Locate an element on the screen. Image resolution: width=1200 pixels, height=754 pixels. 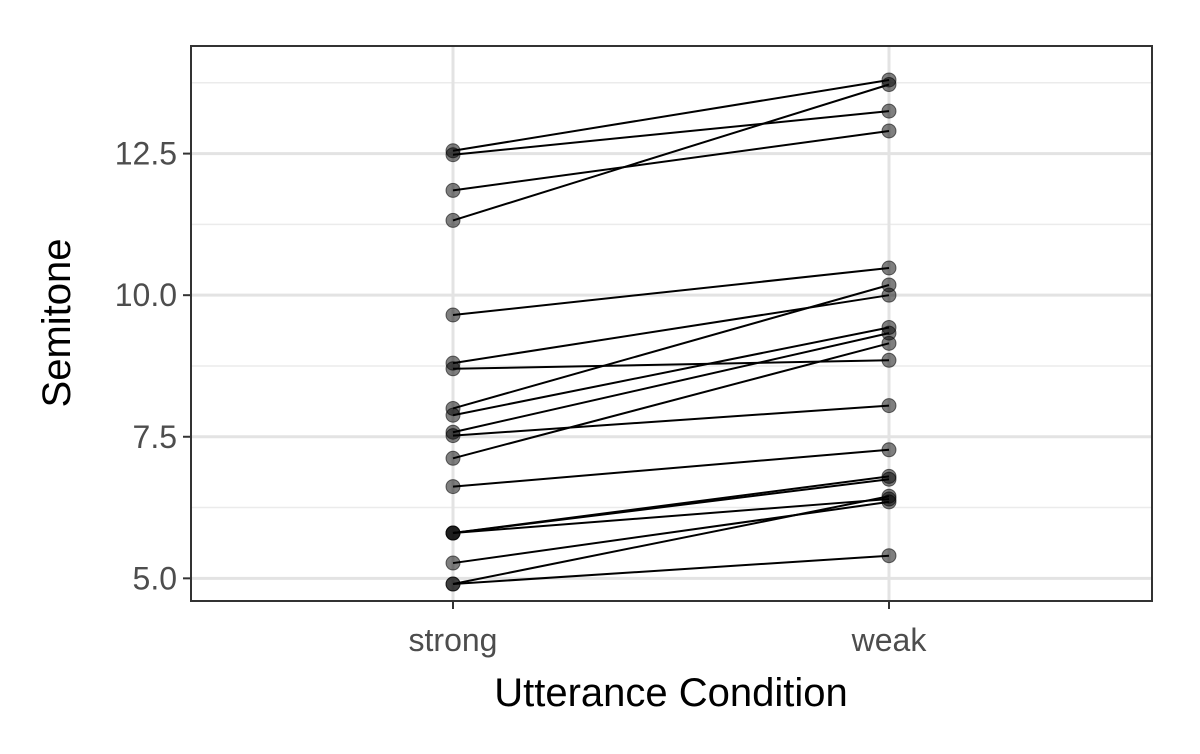
y-tick-label: 12.5 is located at coordinates (146, 154).